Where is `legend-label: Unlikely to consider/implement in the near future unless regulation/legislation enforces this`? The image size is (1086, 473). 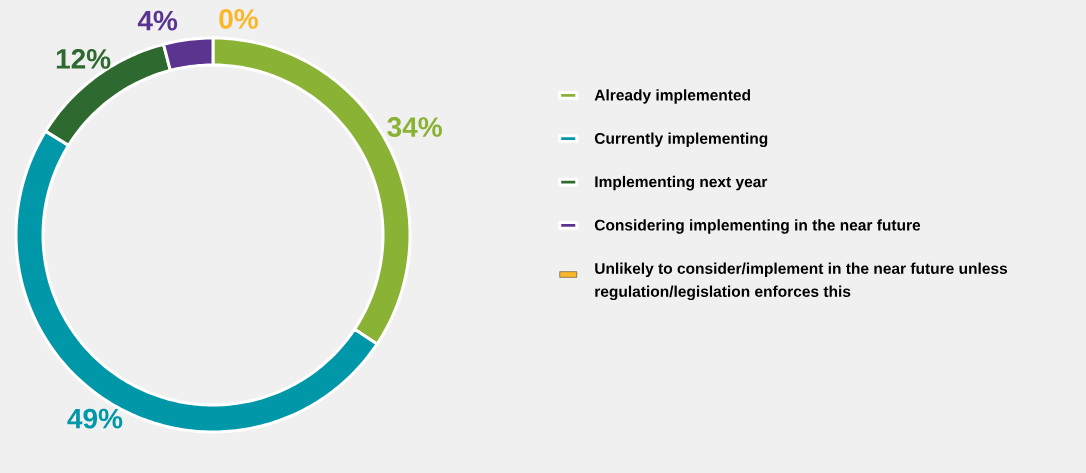
legend-label: Unlikely to consider/implement in the near future unless regulation/legislation enforces this is located at coordinates (801, 281).